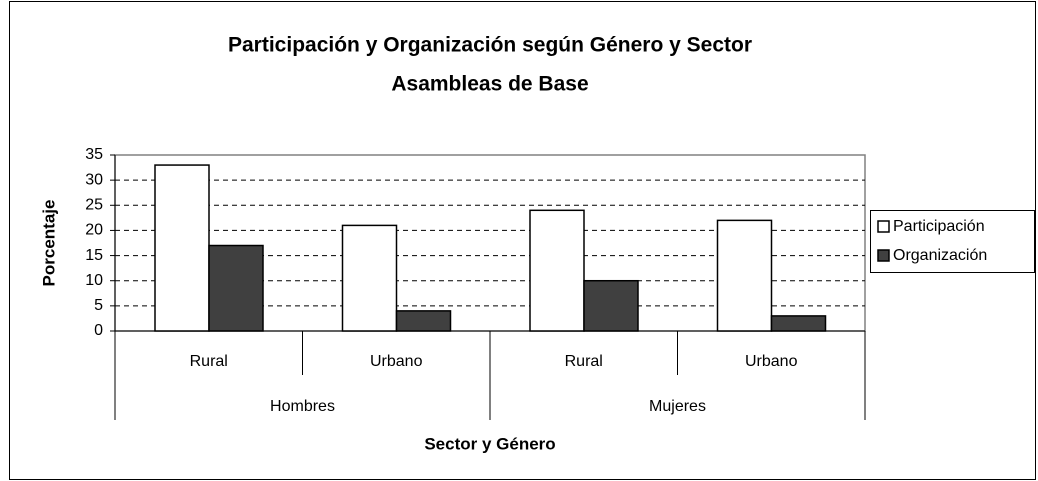 Image resolution: width=1038 pixels, height=481 pixels. Describe the element at coordinates (94, 179) in the screenshot. I see `y-tick-label: 30` at that location.